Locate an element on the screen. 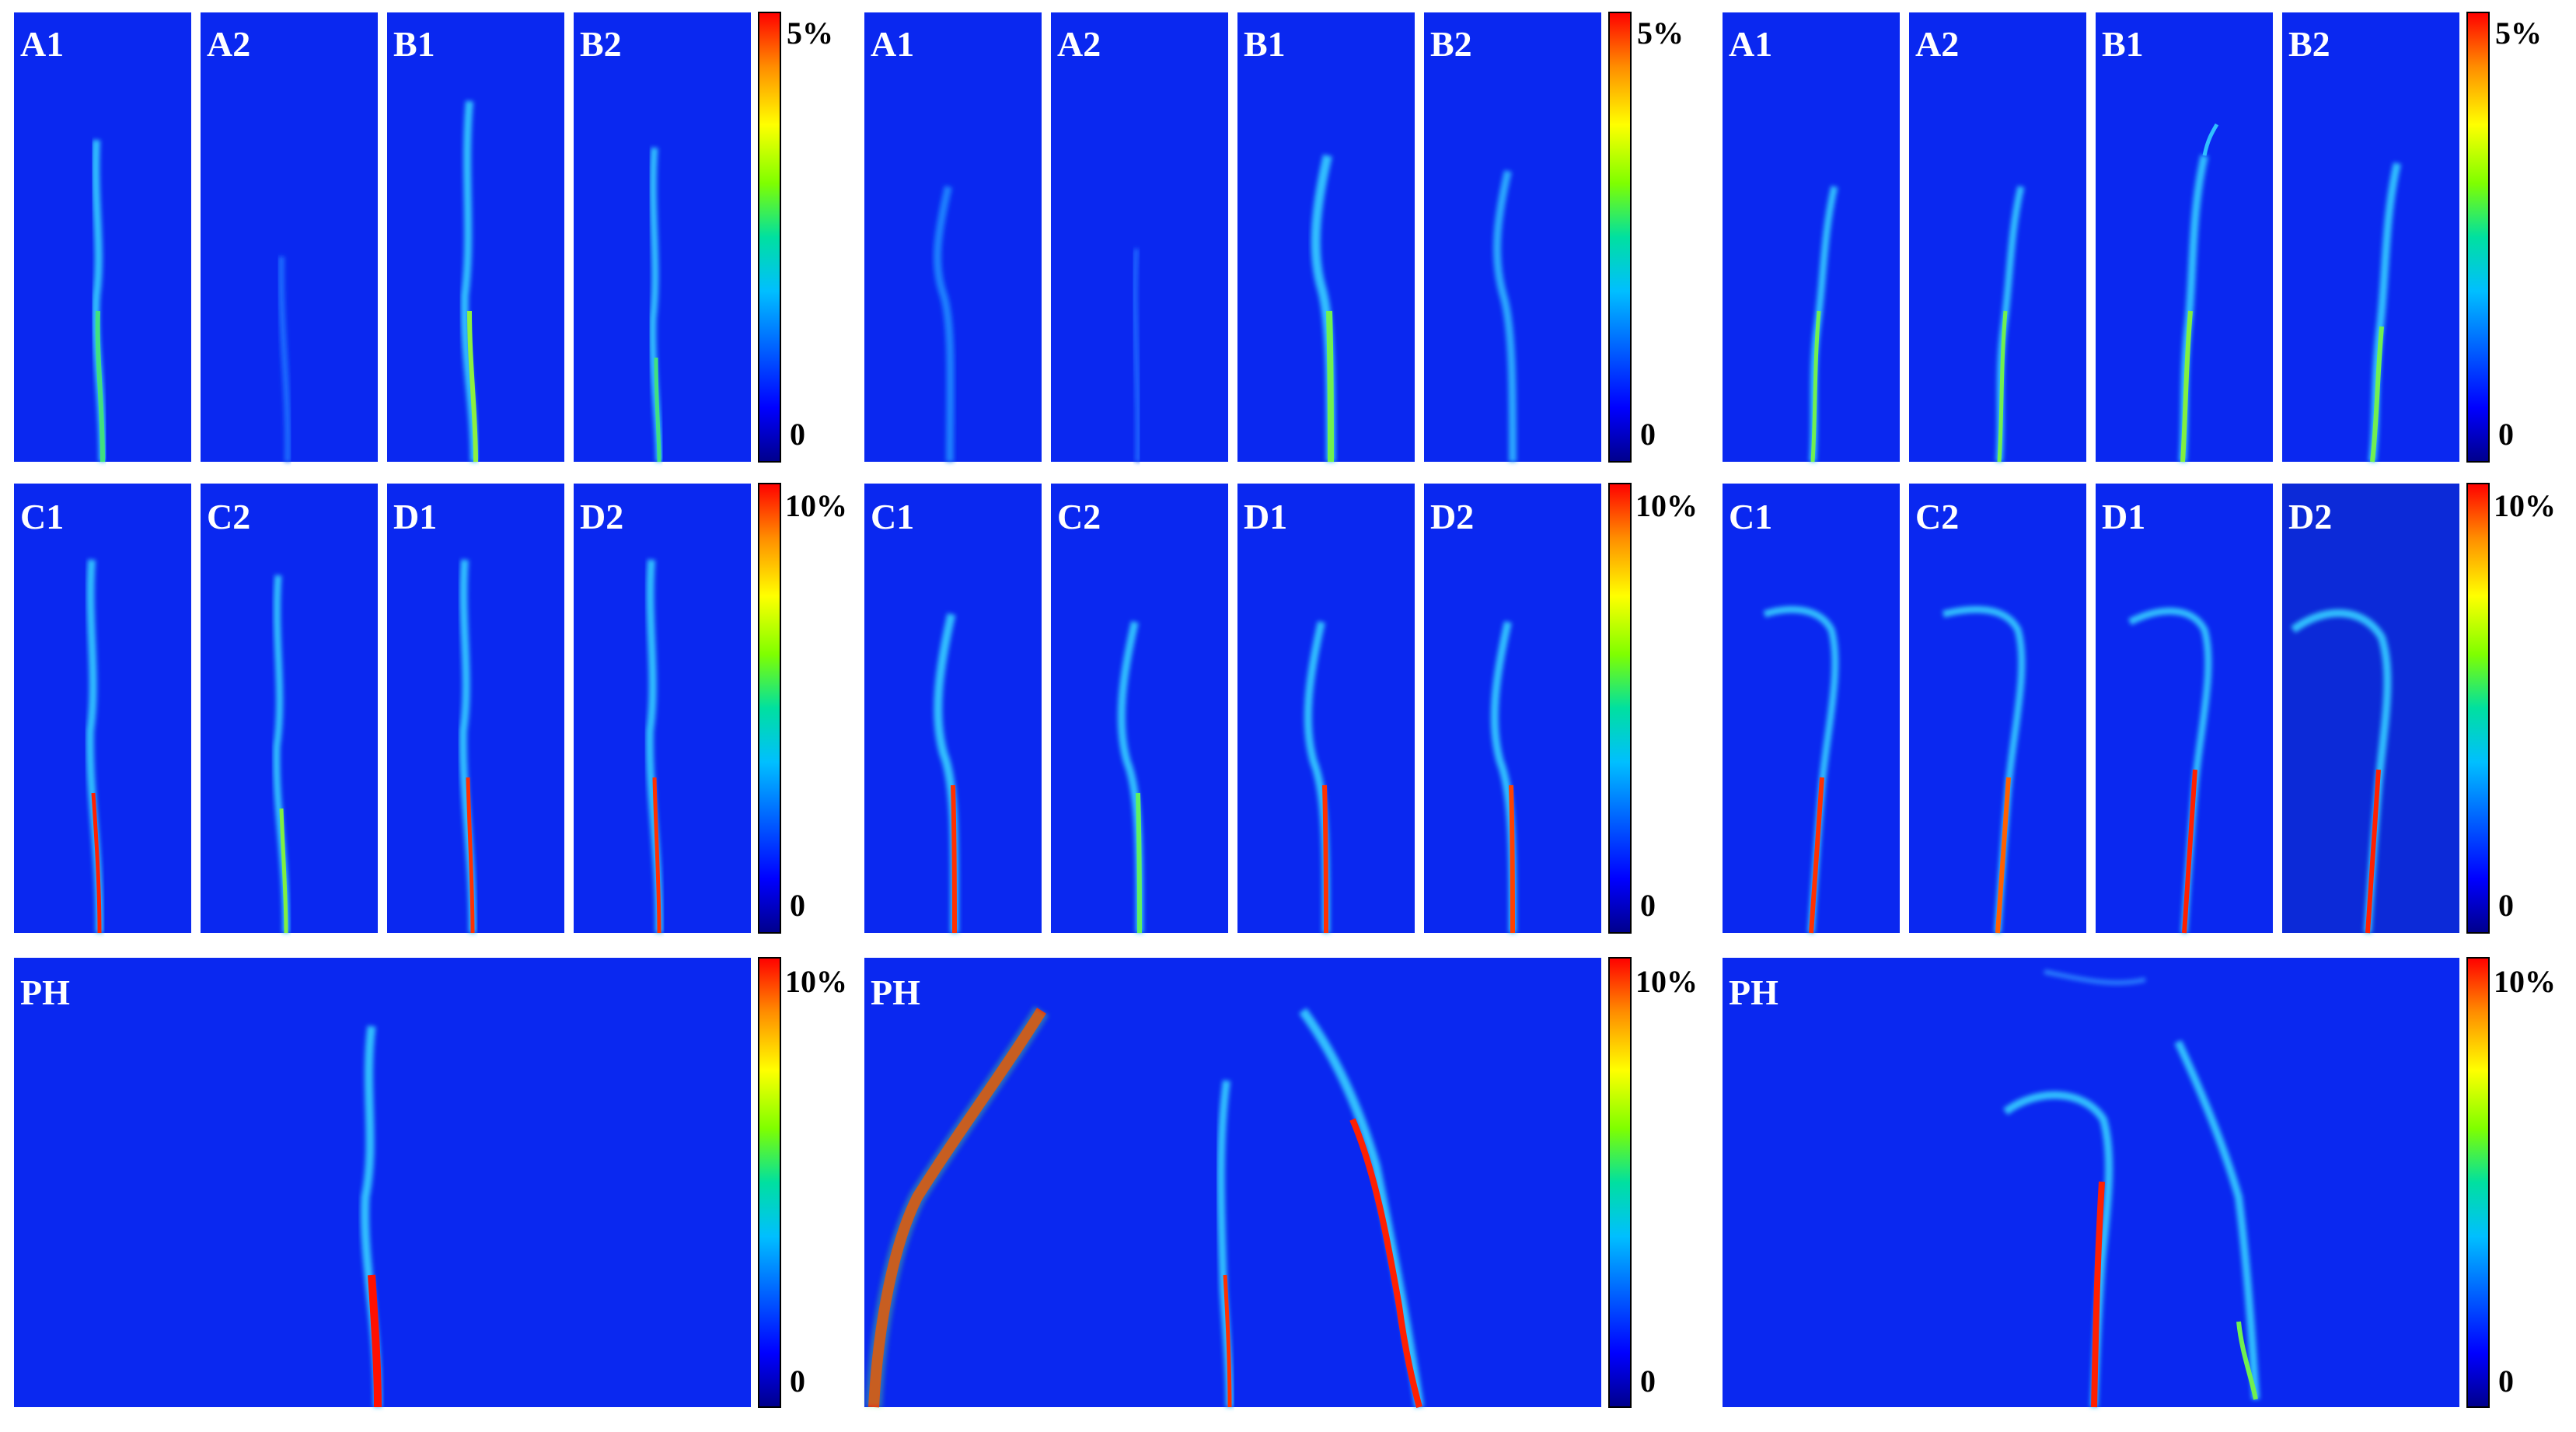 This screenshot has height=1432, width=2576. group-1-row-1: A1 A2 B1 B2 5% 0 is located at coordinates (424, 238).